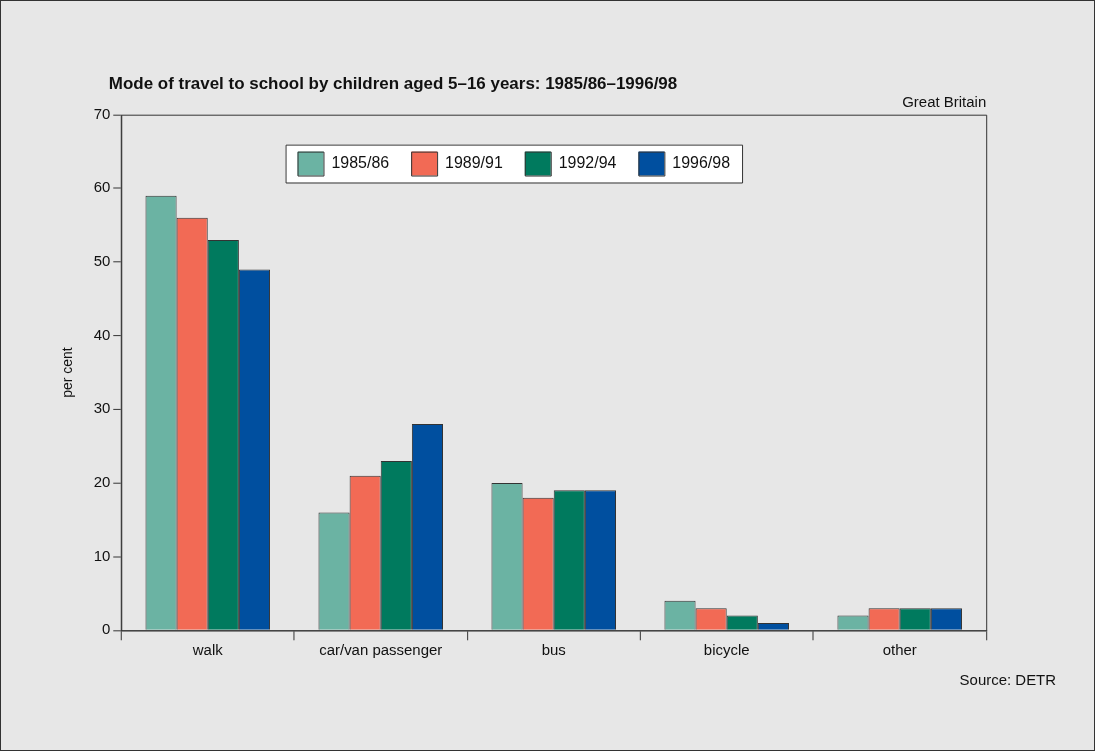 The width and height of the screenshot is (1095, 751). Describe the element at coordinates (102, 187) in the screenshot. I see `y-tick-label: 60` at that location.